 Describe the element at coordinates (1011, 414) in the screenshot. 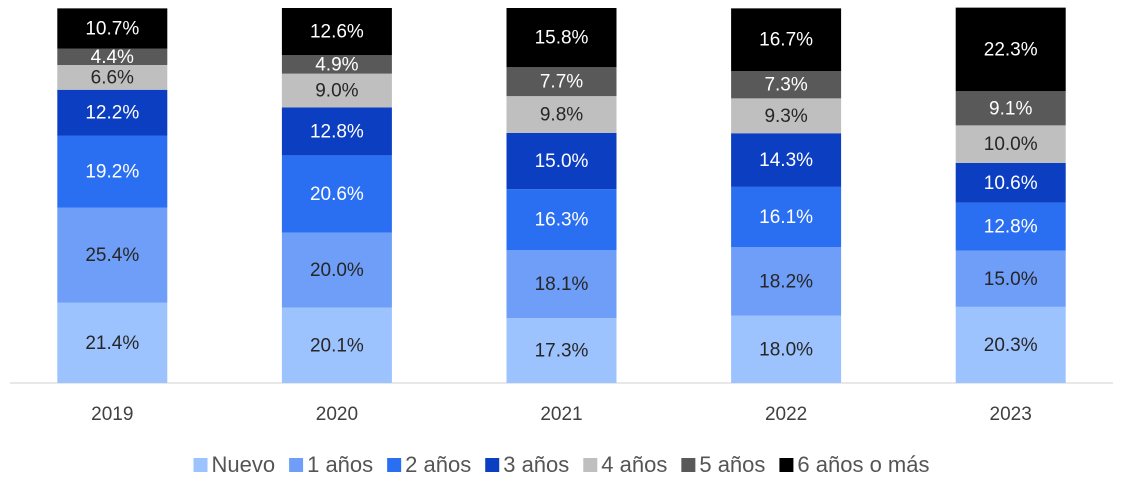

I see `x-tick-label: 2023` at that location.